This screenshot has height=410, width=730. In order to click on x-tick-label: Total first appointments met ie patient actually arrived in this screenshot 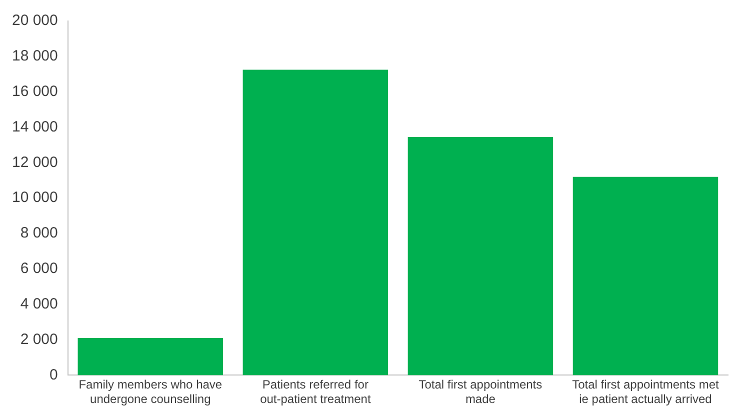, I will do `click(646, 392)`.